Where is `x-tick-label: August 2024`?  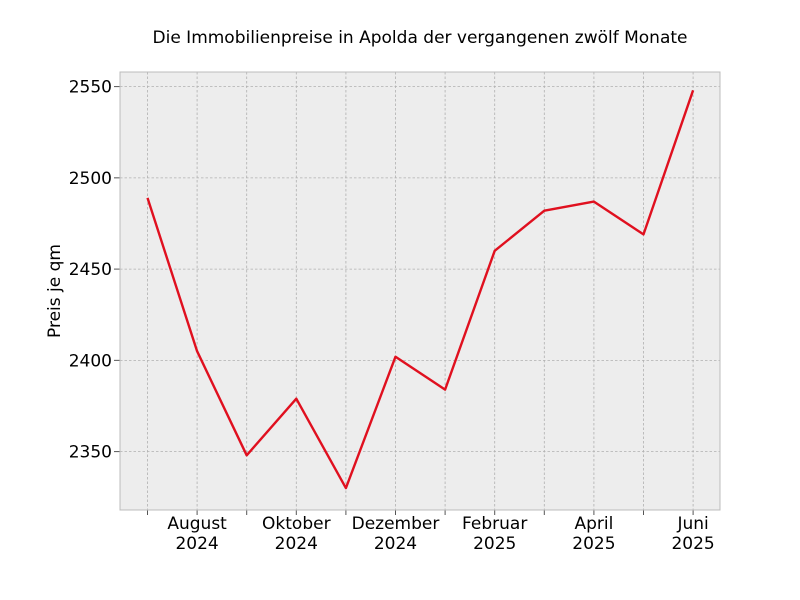
x-tick-label: August 2024 is located at coordinates (197, 534).